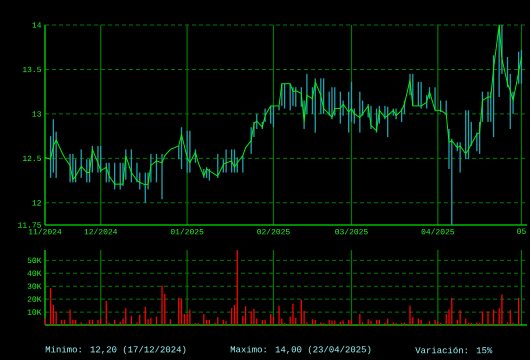 The width and height of the screenshot is (530, 360). What do you see at coordinates (300, 350) in the screenshot?
I see `text: Maximo: 14,00 (23/04/2025)` at bounding box center [300, 350].